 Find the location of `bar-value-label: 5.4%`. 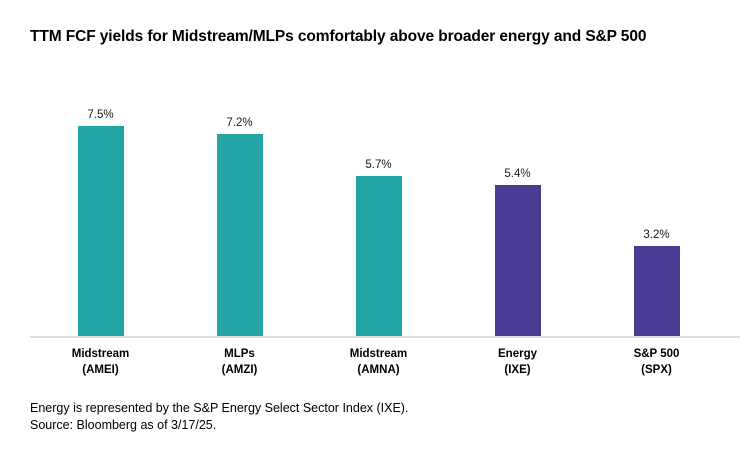

bar-value-label: 5.4% is located at coordinates (517, 173).